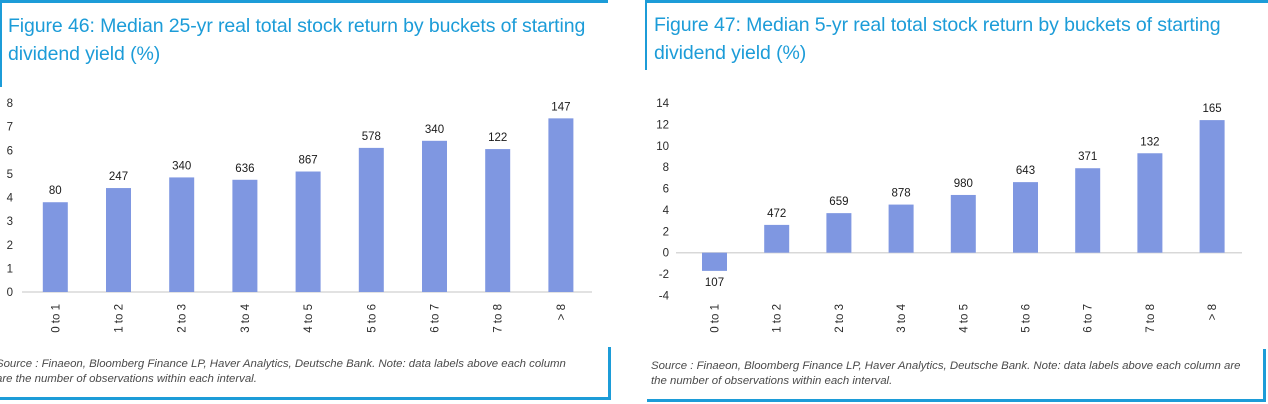  Describe the element at coordinates (1212, 109) in the screenshot. I see `bar-value-label: 165` at that location.